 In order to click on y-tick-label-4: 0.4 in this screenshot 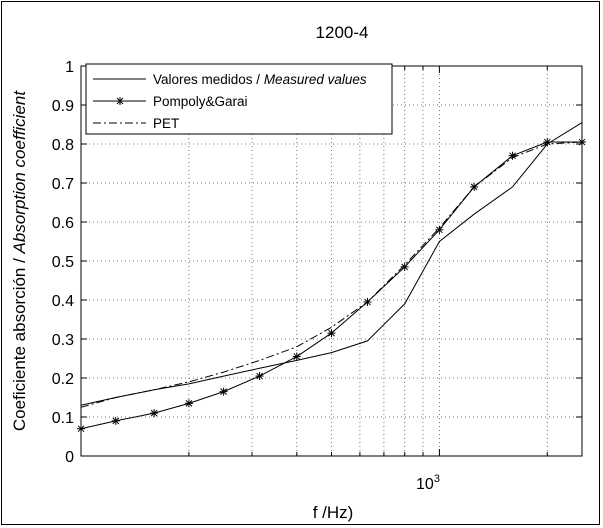, I will do `click(63, 301)`.